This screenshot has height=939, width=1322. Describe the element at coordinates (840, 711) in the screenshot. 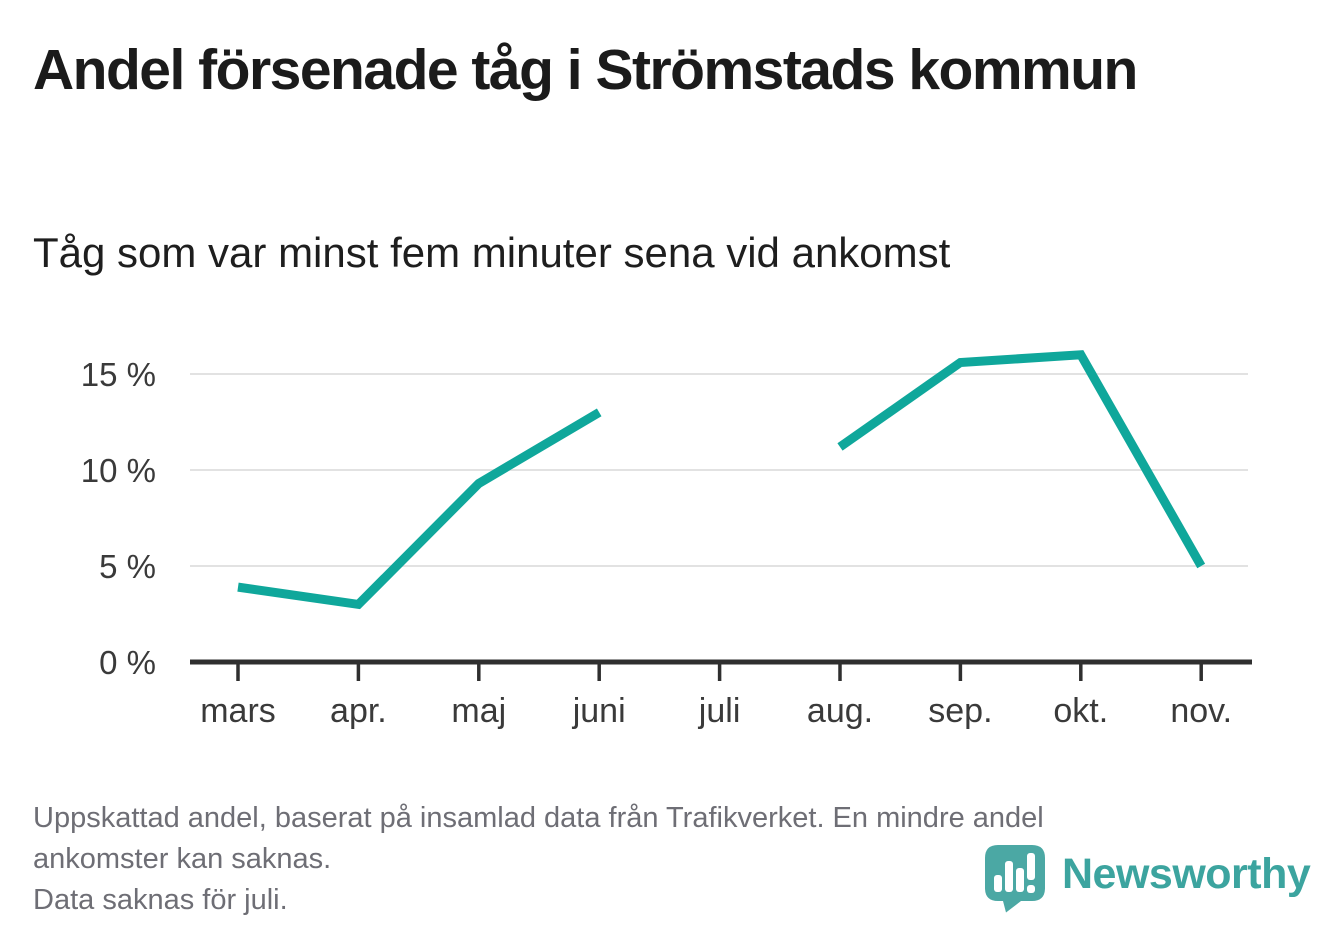

I see `x-axis-label: aug.` at that location.